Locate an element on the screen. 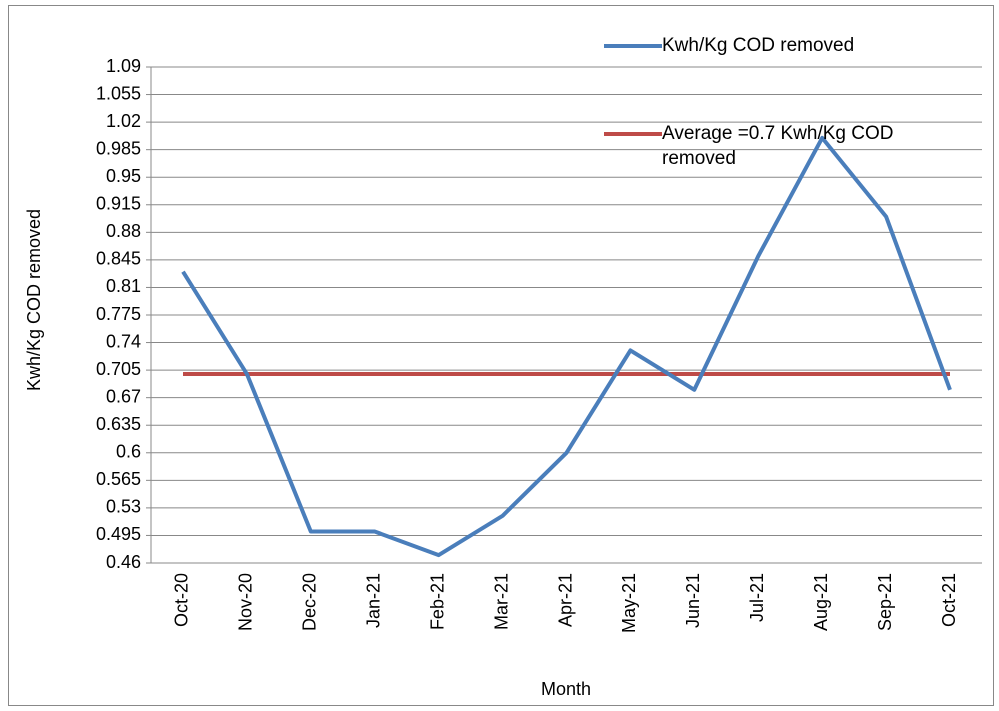  y-tick-label: 0.705 is located at coordinates (118, 369).